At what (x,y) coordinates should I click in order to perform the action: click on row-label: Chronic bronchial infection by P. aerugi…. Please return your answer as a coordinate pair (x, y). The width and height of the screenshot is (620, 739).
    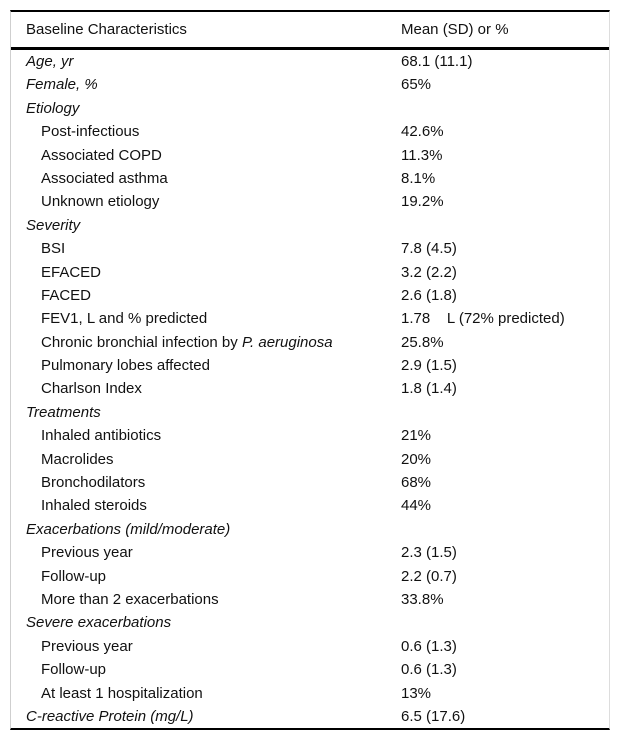
    Looking at the image, I should click on (206, 342).